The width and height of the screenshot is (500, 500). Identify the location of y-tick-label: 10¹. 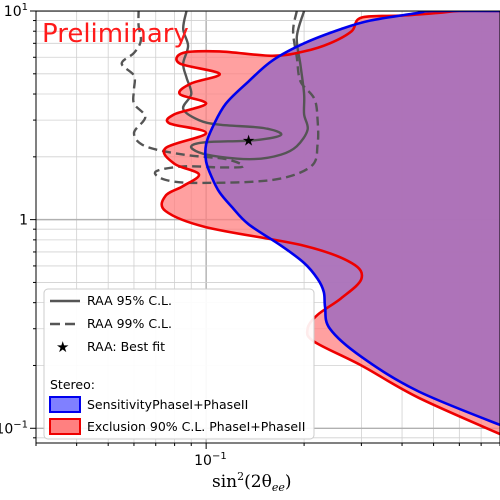
(16, 11).